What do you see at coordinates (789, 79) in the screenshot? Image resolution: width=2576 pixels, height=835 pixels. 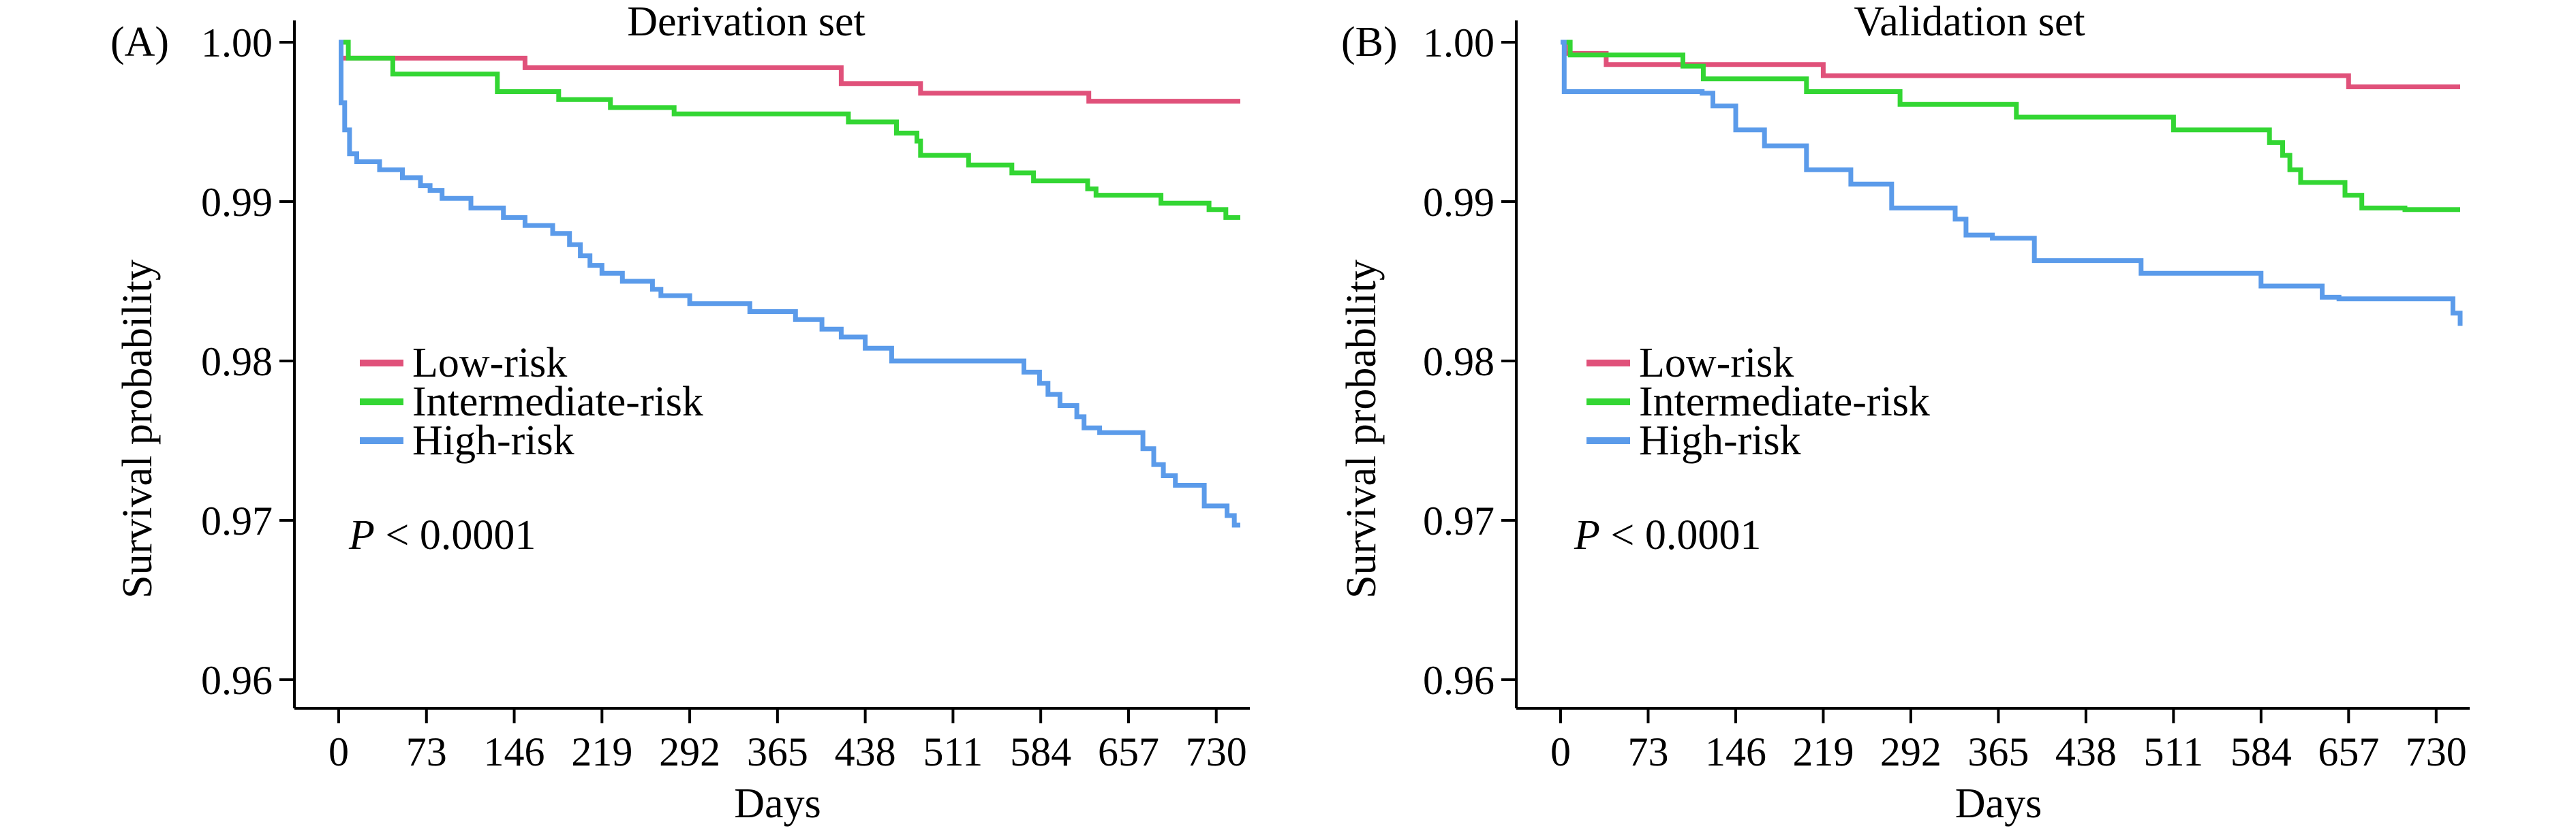 I see `series-line-low-risk` at bounding box center [789, 79].